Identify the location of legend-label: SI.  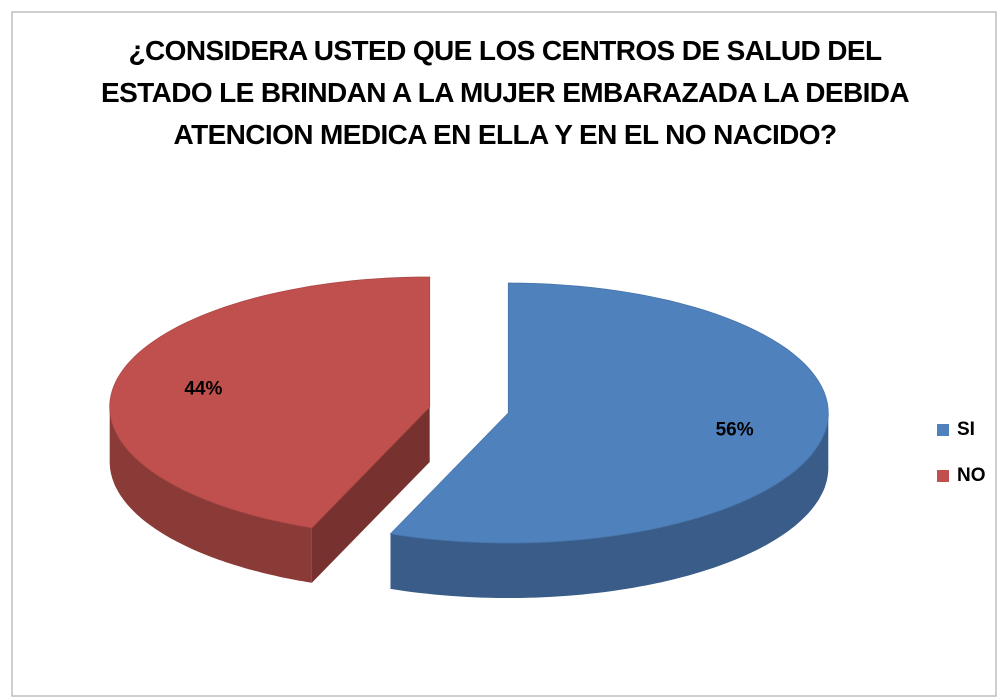
(966, 429).